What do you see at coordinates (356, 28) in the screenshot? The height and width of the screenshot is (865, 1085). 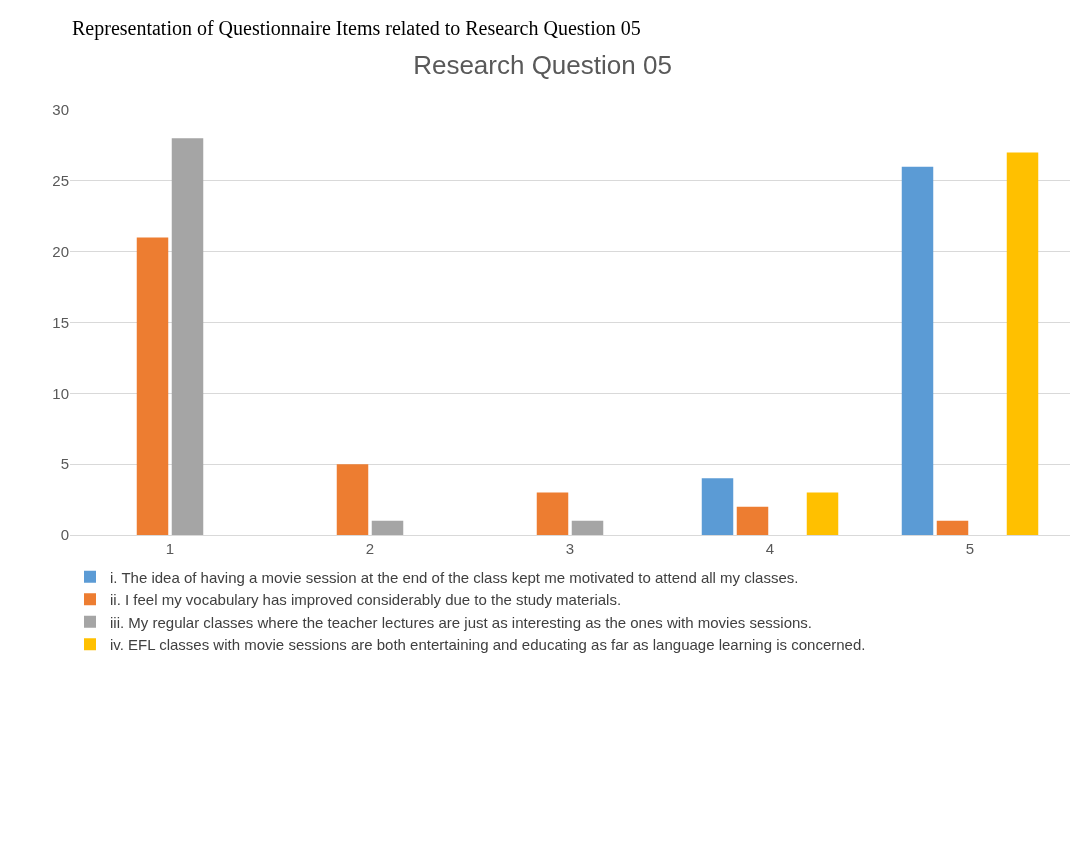 I see `text: Representation of Questionnaire Items related to Research Question 05` at bounding box center [356, 28].